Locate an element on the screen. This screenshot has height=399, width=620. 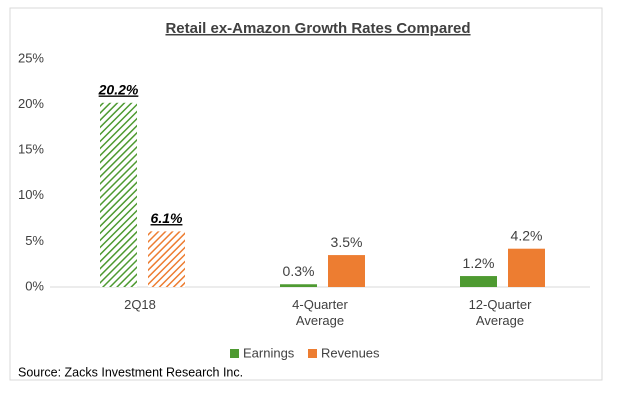
y-tick-label: 0% is located at coordinates (34, 285).